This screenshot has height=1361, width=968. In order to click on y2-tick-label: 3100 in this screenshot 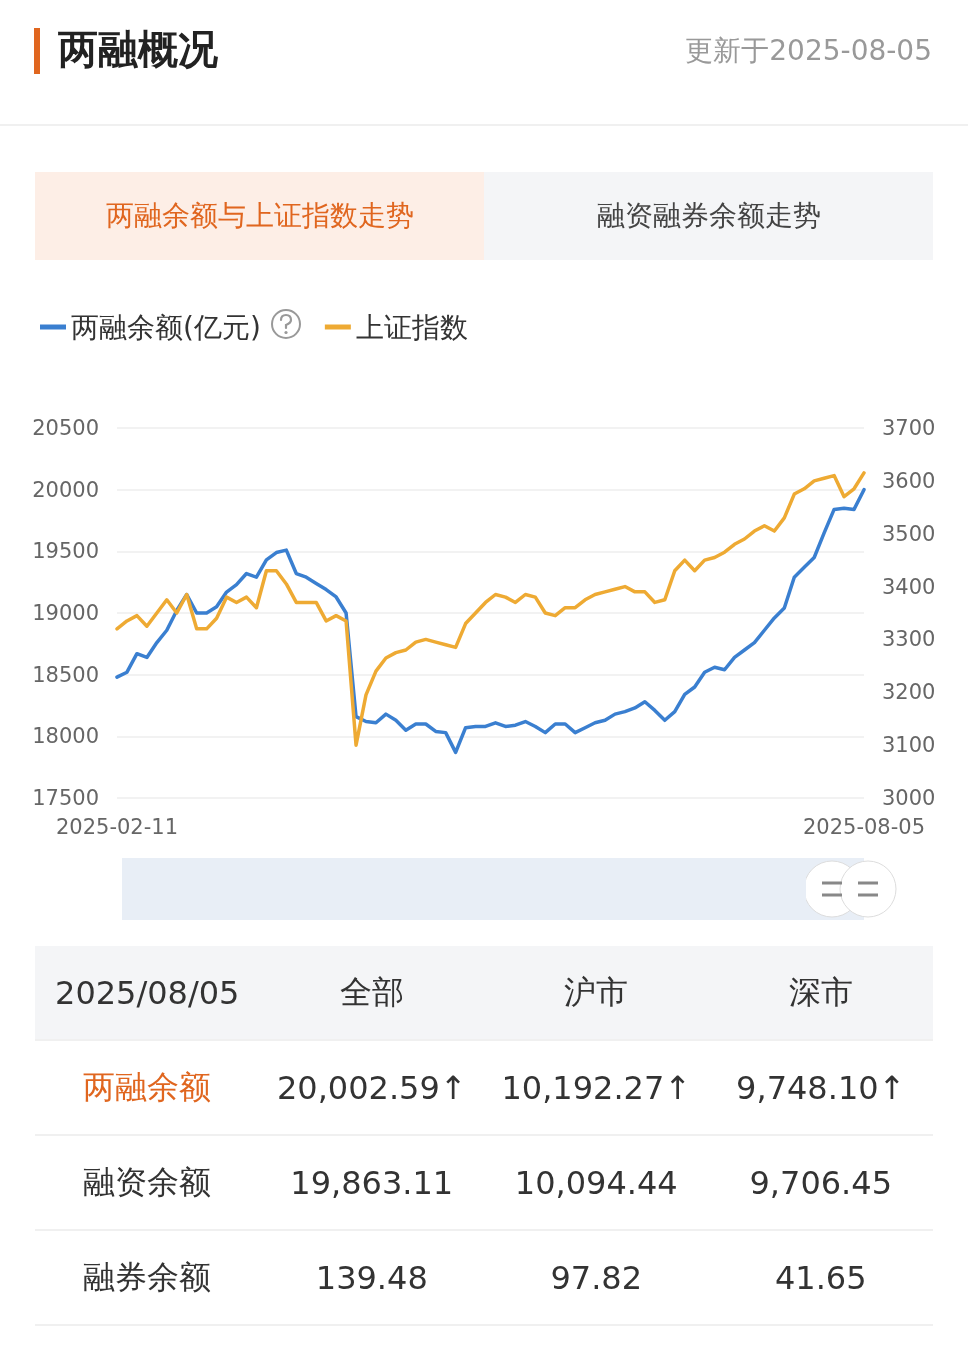, I will do `click(909, 745)`.